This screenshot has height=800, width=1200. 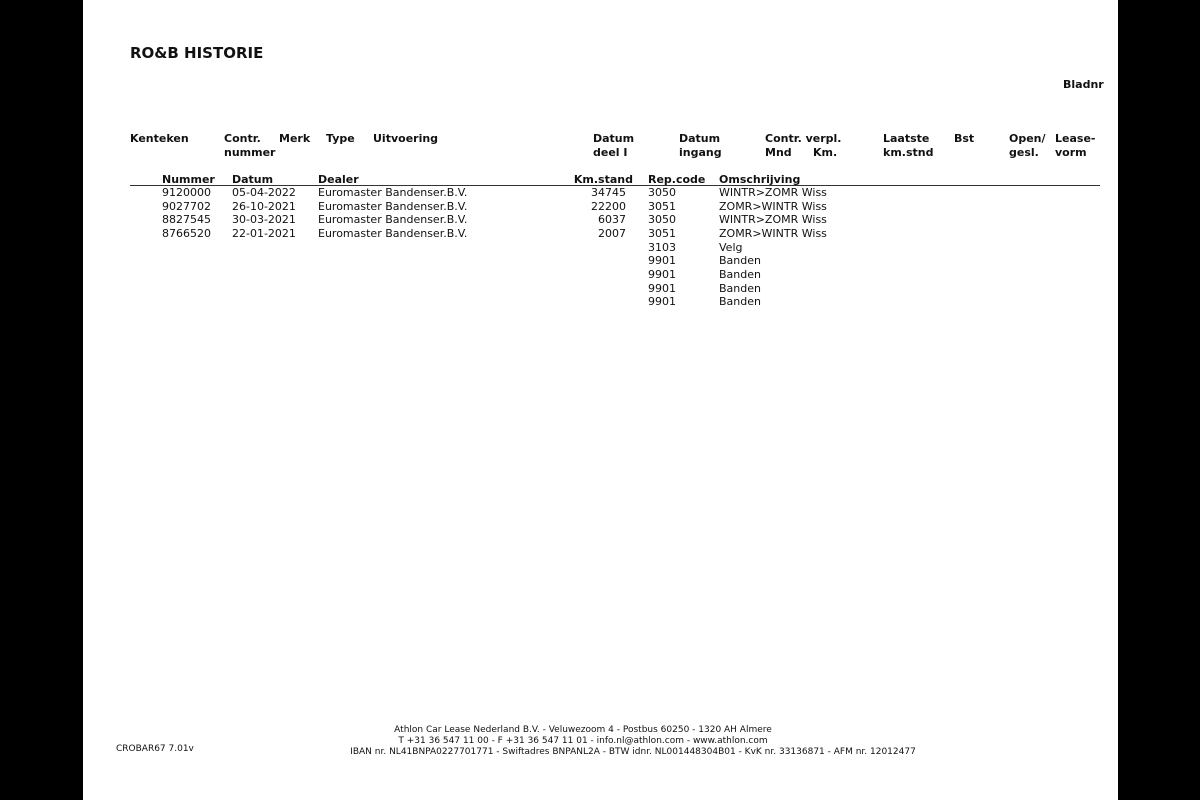 What do you see at coordinates (603, 179) in the screenshot?
I see `subheader-kmstand: Km.stand` at bounding box center [603, 179].